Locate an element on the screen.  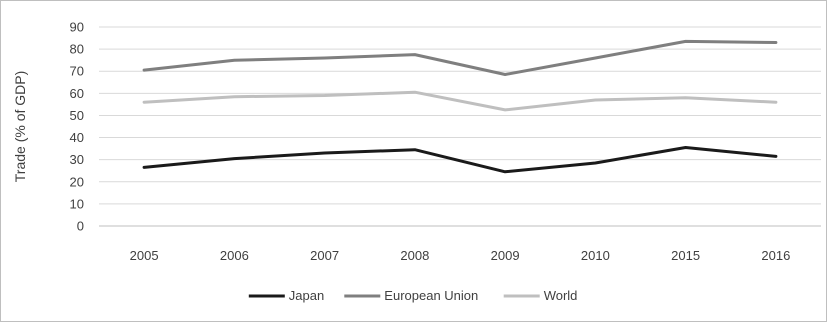
legend: Japan European Union World is located at coordinates (413, 295).